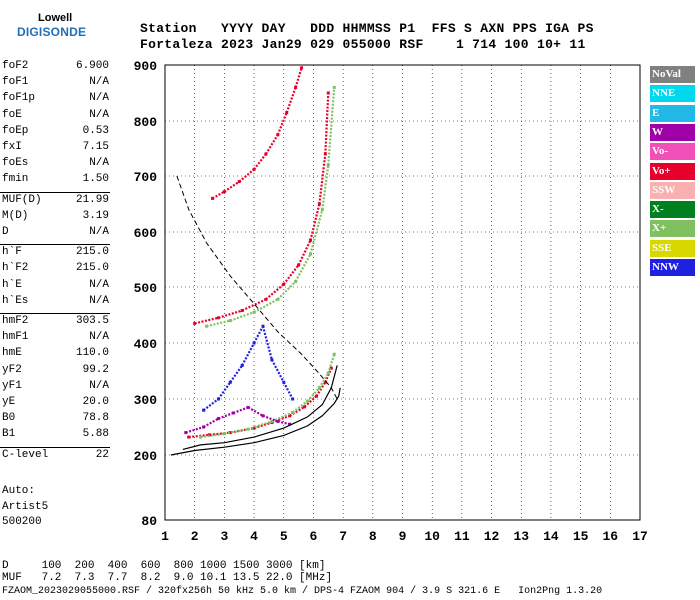  Describe the element at coordinates (5, 232) in the screenshot. I see `param-name: D` at that location.